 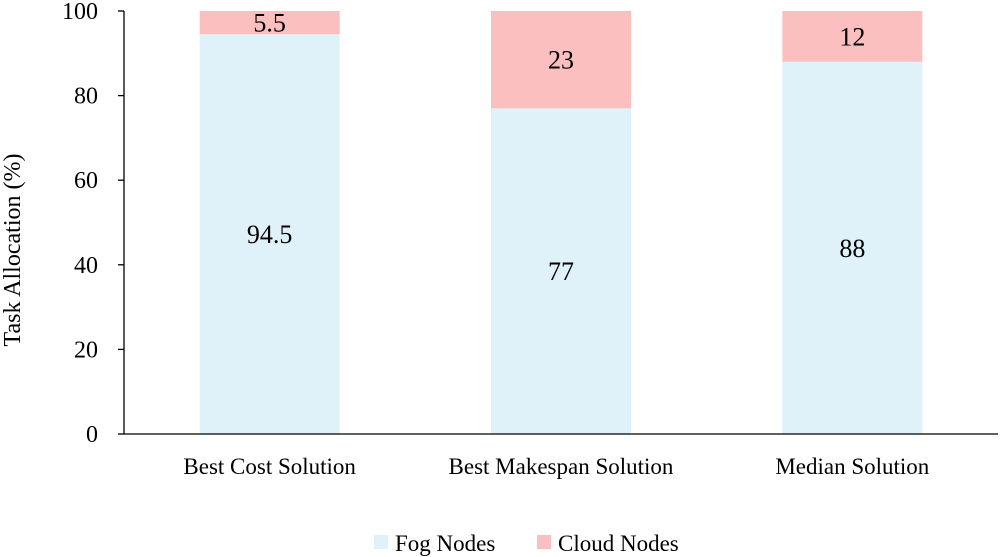 I want to click on legend-swatch-fog-nodes, so click(x=381, y=542).